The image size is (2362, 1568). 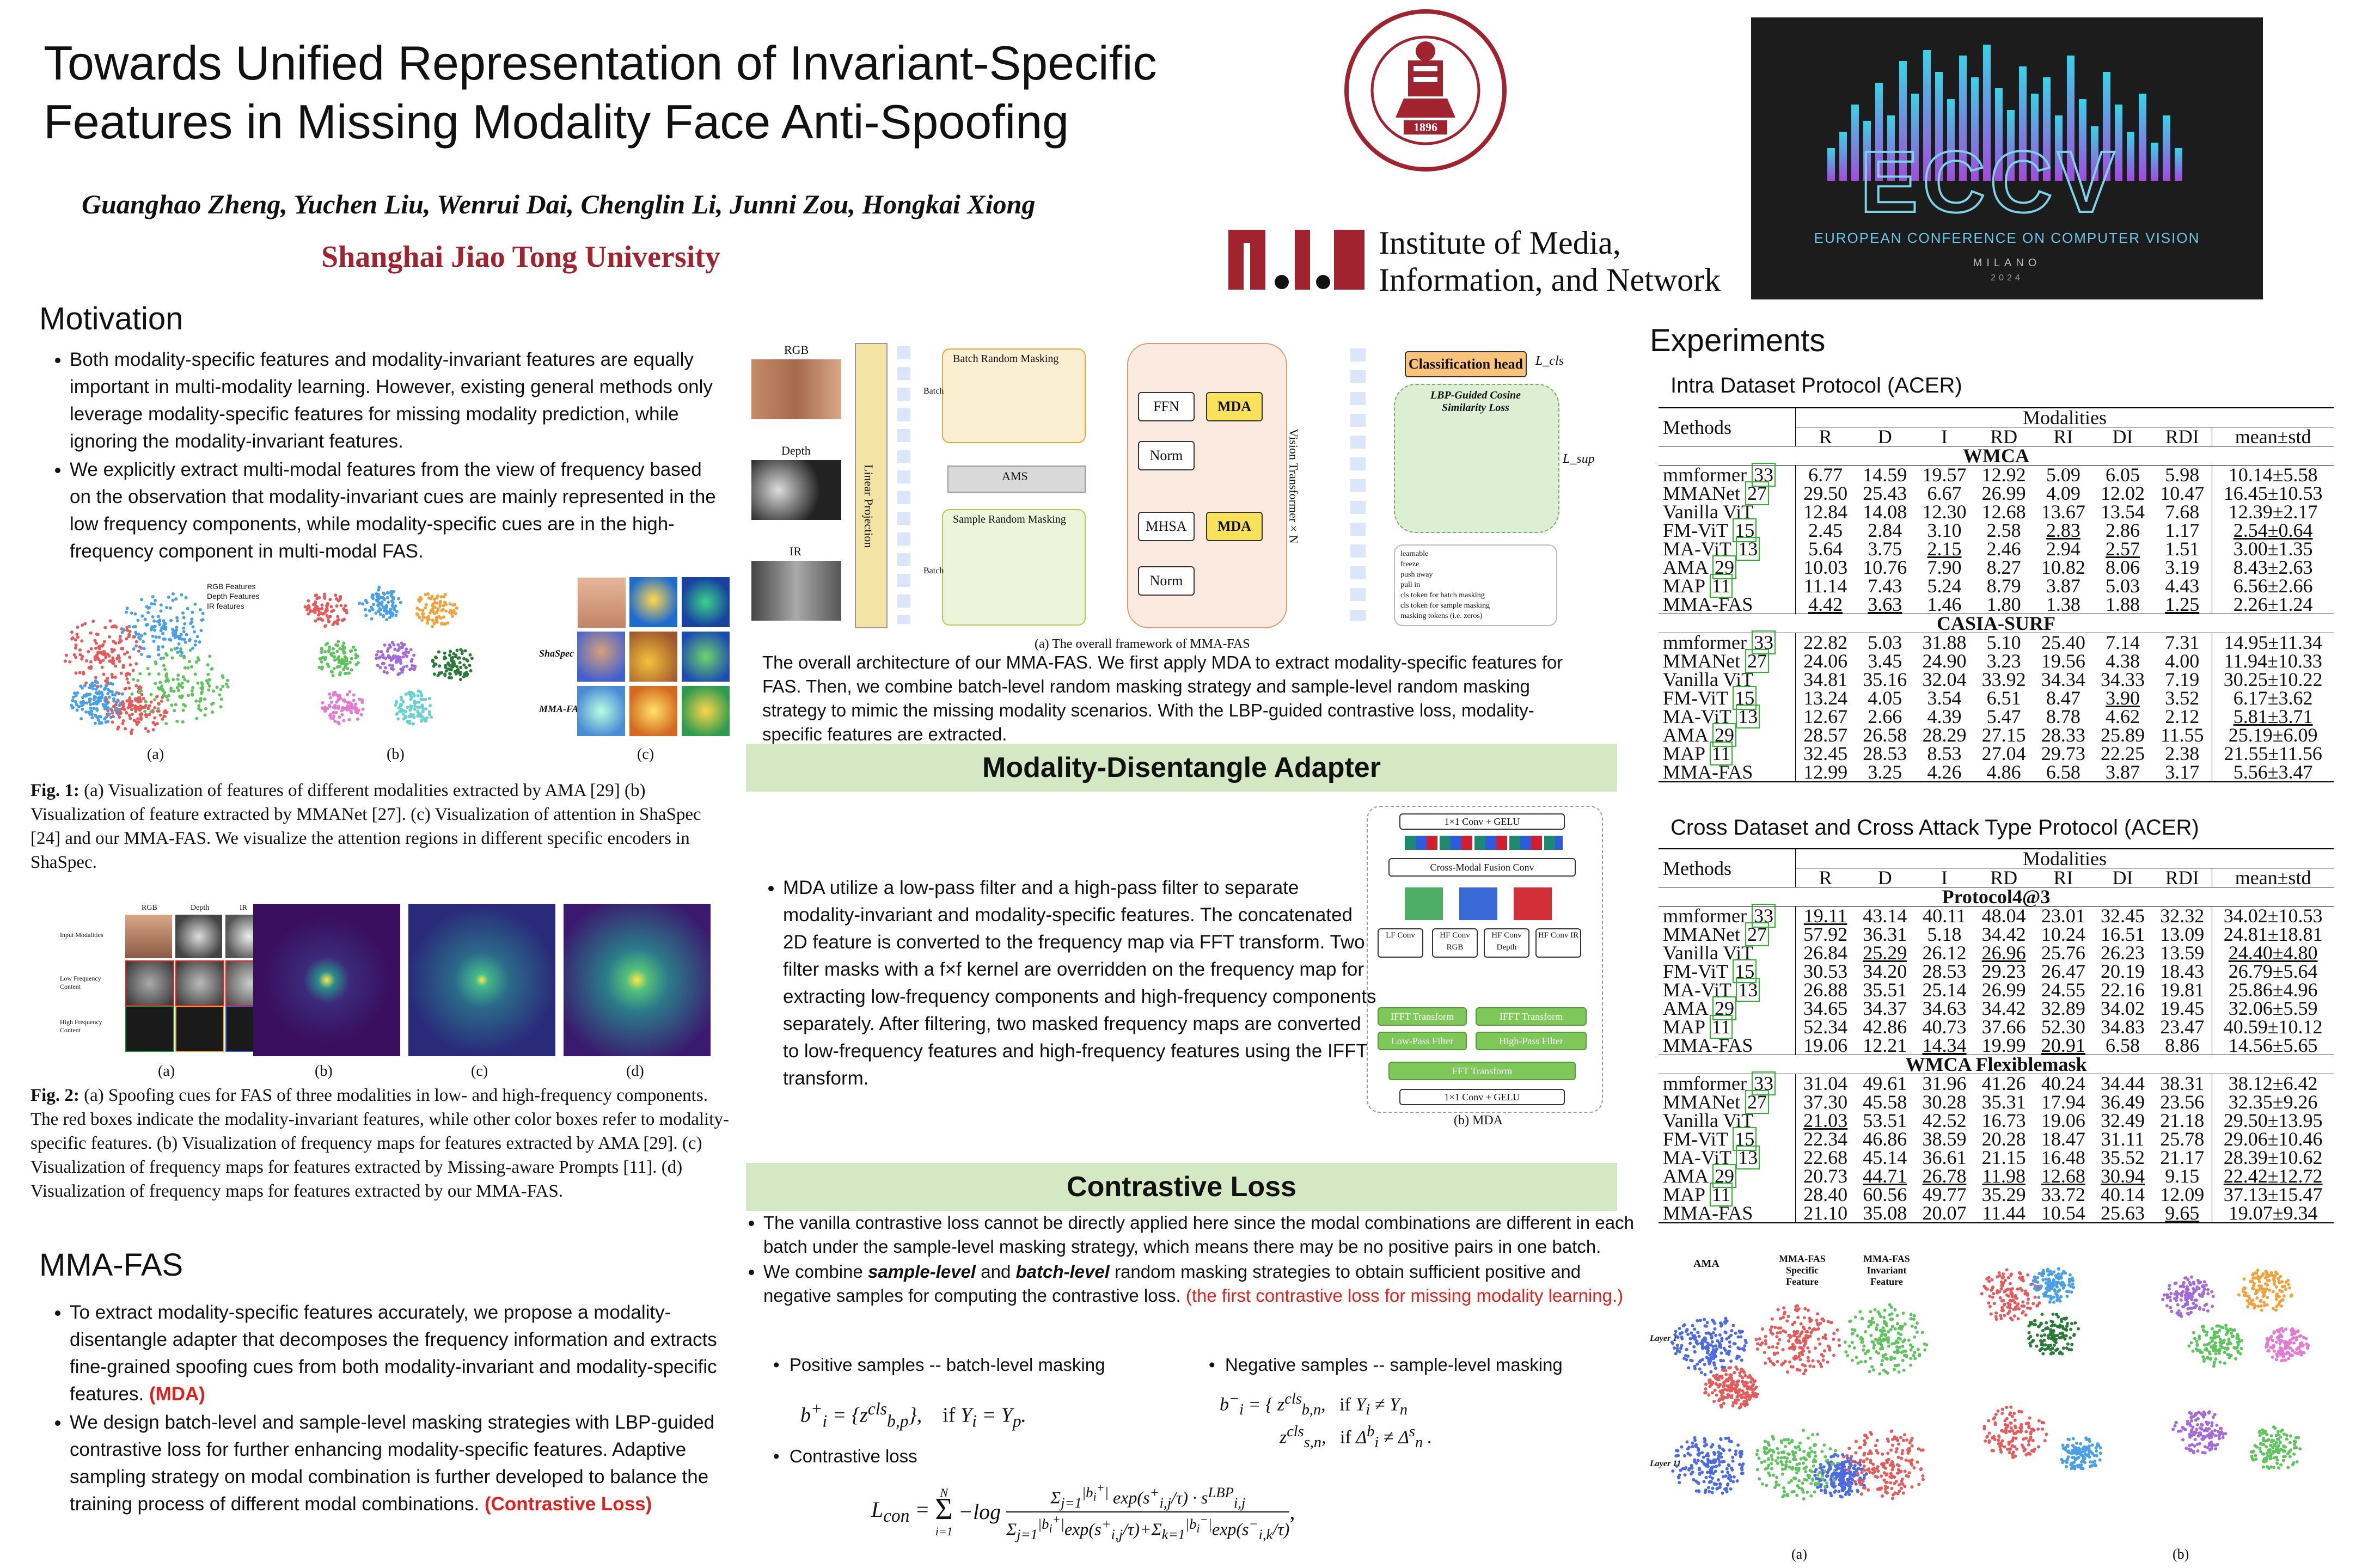 I want to click on fig1-legend: RGB Features Depth Features IR features, so click(x=233, y=596).